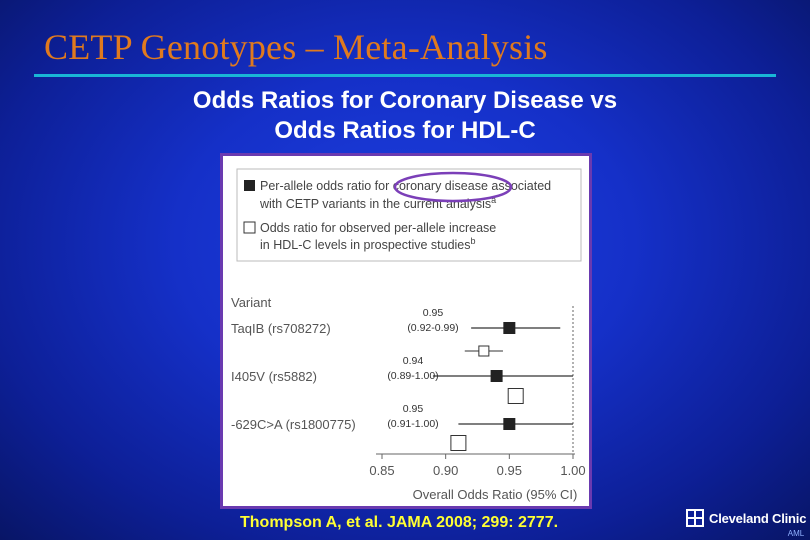  What do you see at coordinates (405, 130) in the screenshot?
I see `subtitle-line-2: Odds Ratios for HDL-C` at bounding box center [405, 130].